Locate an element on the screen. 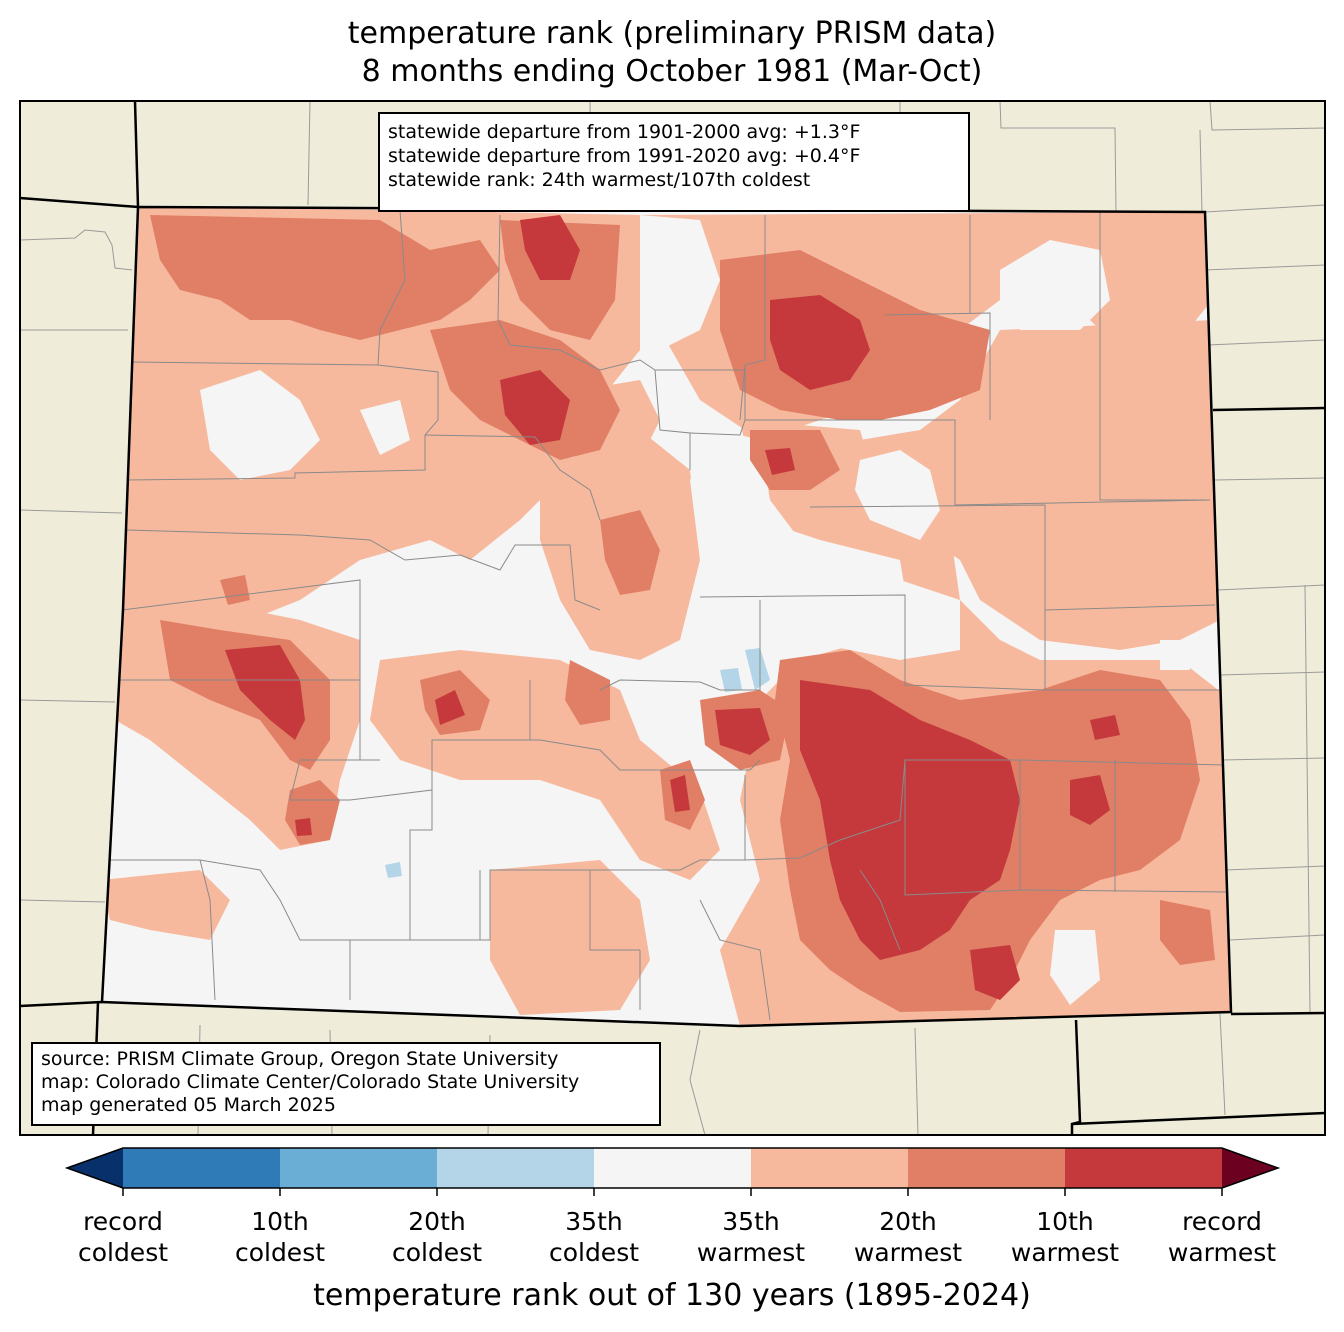 The height and width of the screenshot is (1332, 1344). colorbar-label-20th-warmest: 20th warmest is located at coordinates (908, 1237).